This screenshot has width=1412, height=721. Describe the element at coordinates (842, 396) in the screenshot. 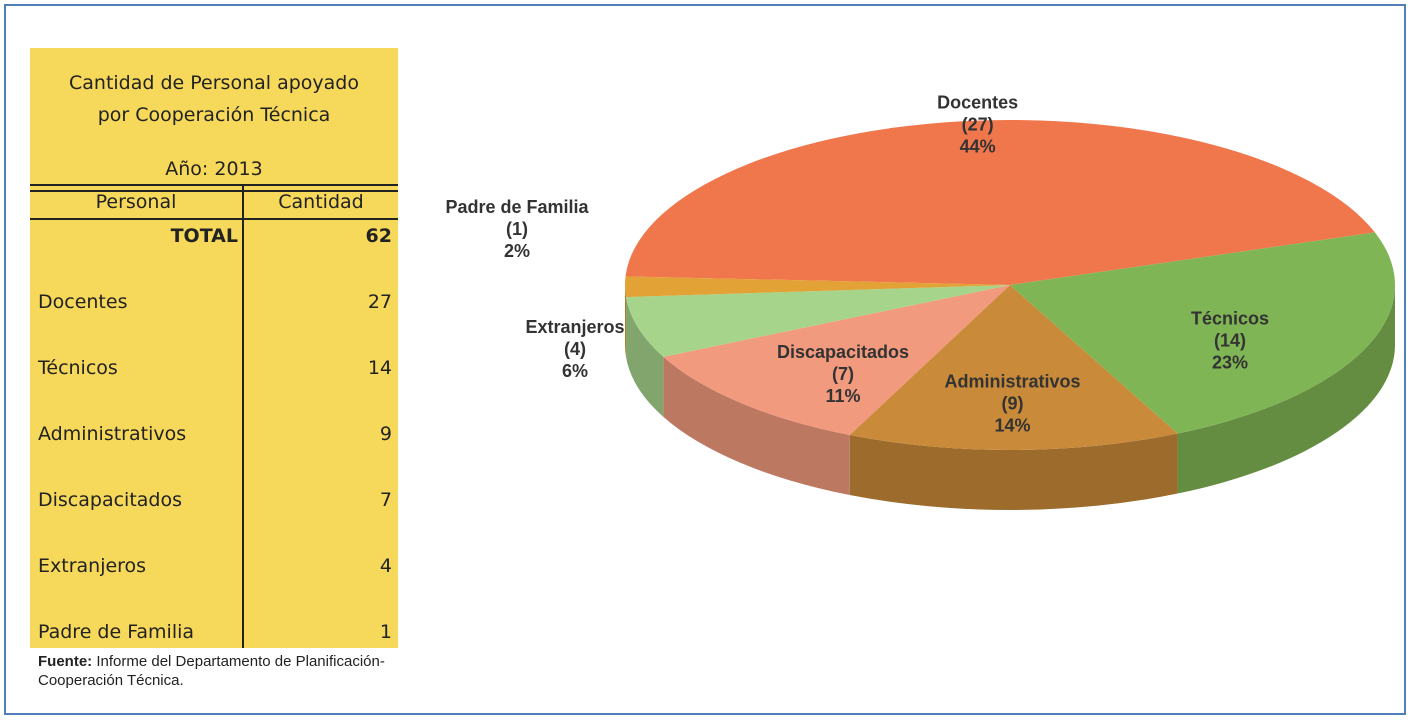

I see `slice-percent: 11%` at that location.